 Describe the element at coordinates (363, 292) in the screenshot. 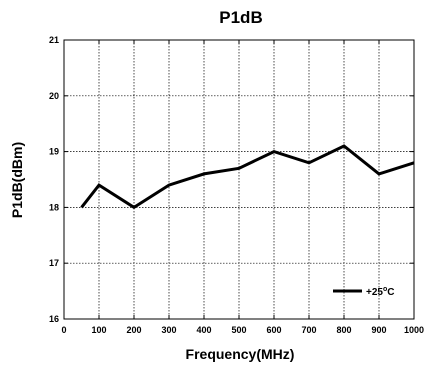

I see `legend: +25oC` at that location.